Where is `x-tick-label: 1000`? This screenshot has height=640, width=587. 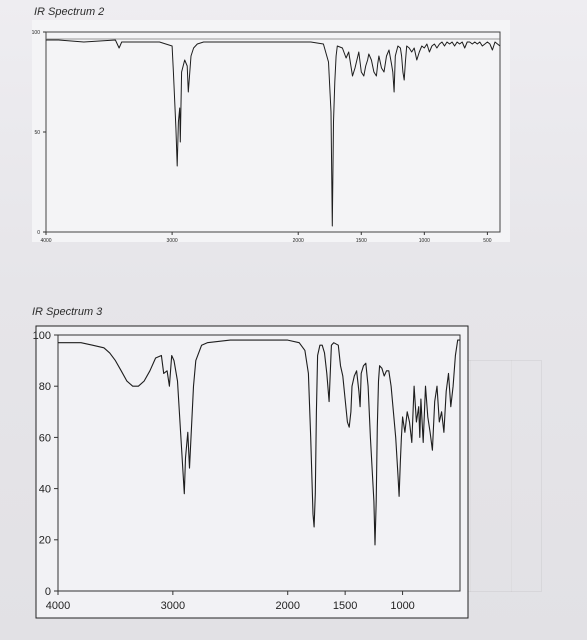 x-tick-label: 1000 is located at coordinates (424, 241).